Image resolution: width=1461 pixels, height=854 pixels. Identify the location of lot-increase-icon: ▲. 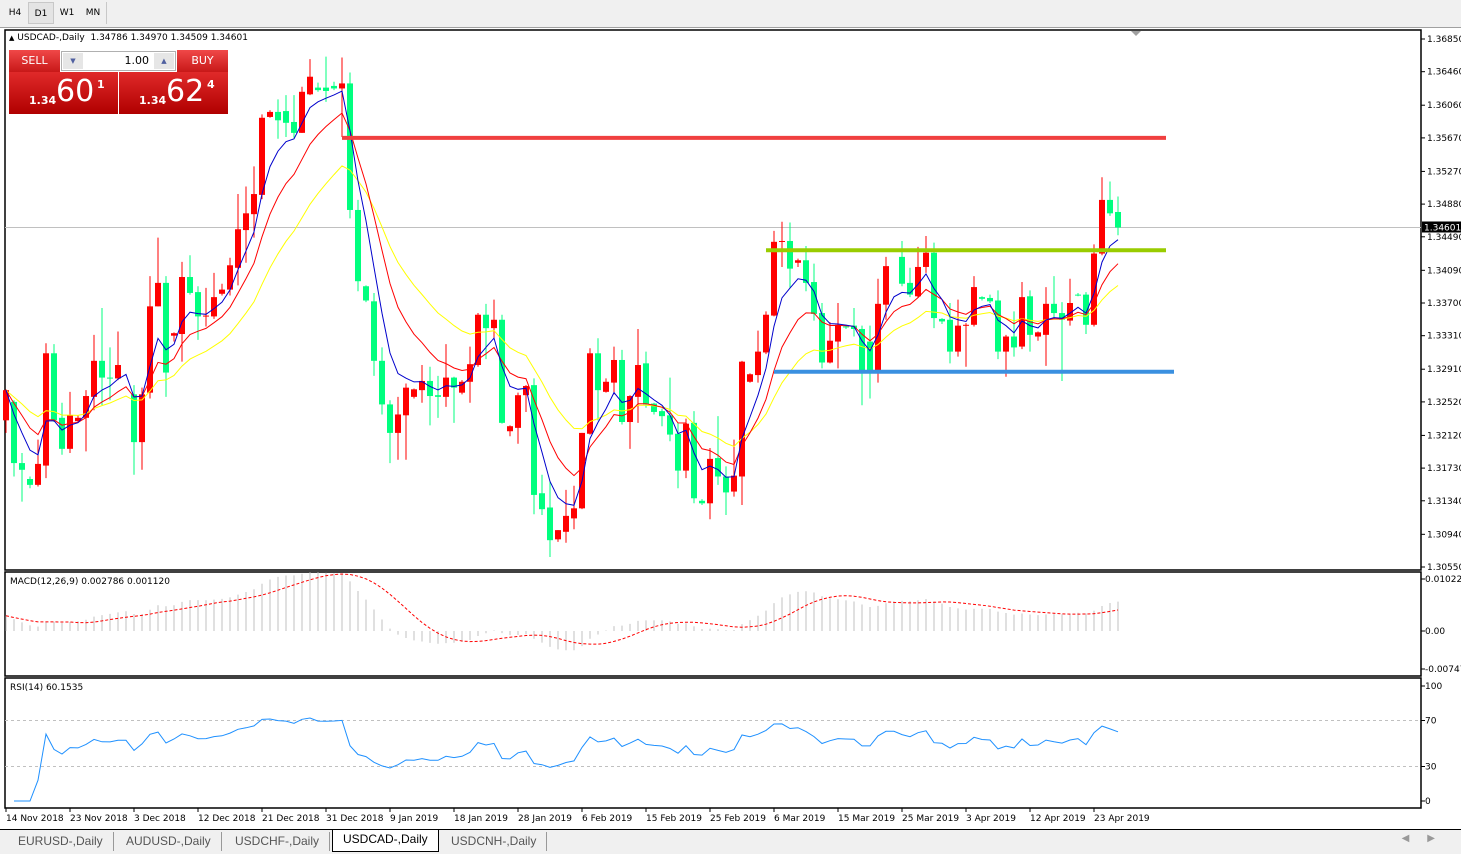
(164, 61).